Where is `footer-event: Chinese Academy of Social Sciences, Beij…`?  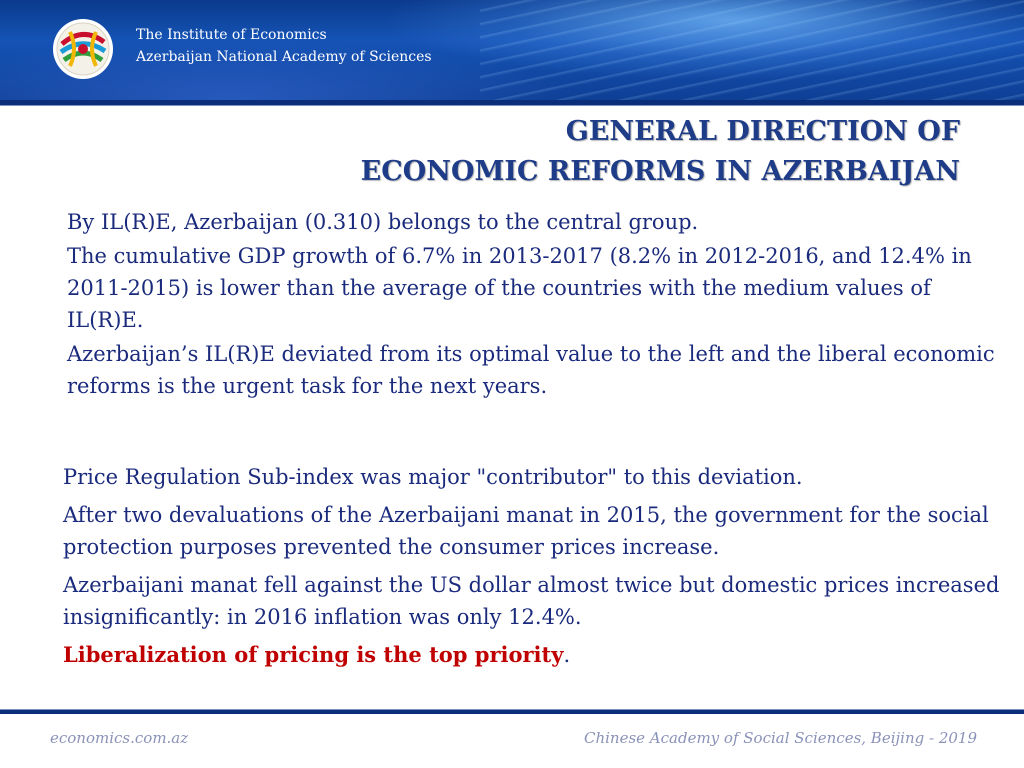
footer-event: Chinese Academy of Social Sciences, Beij… is located at coordinates (780, 738).